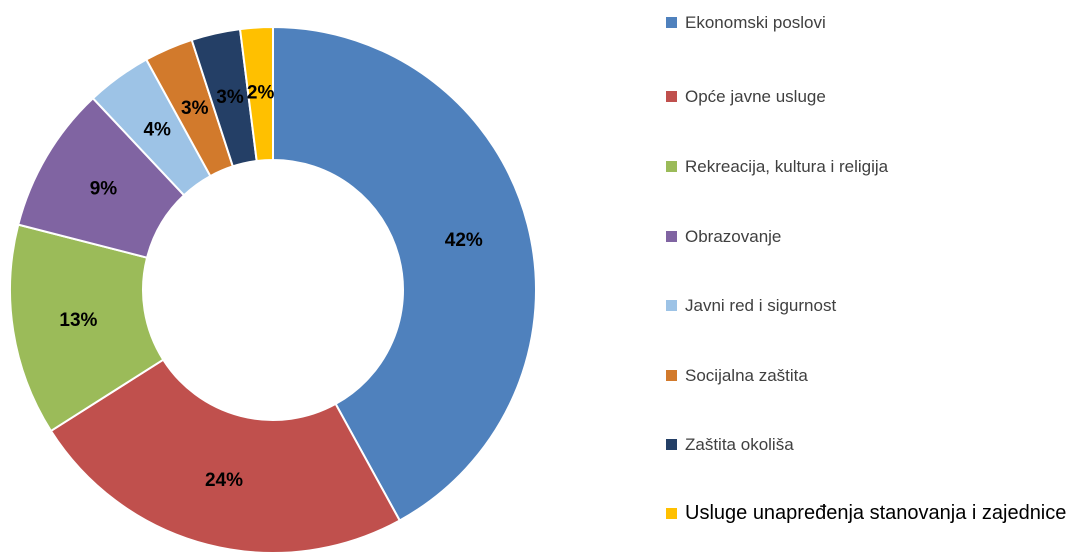 The height and width of the screenshot is (554, 1078). I want to click on legend-label: Zaštita okoliša, so click(739, 444).